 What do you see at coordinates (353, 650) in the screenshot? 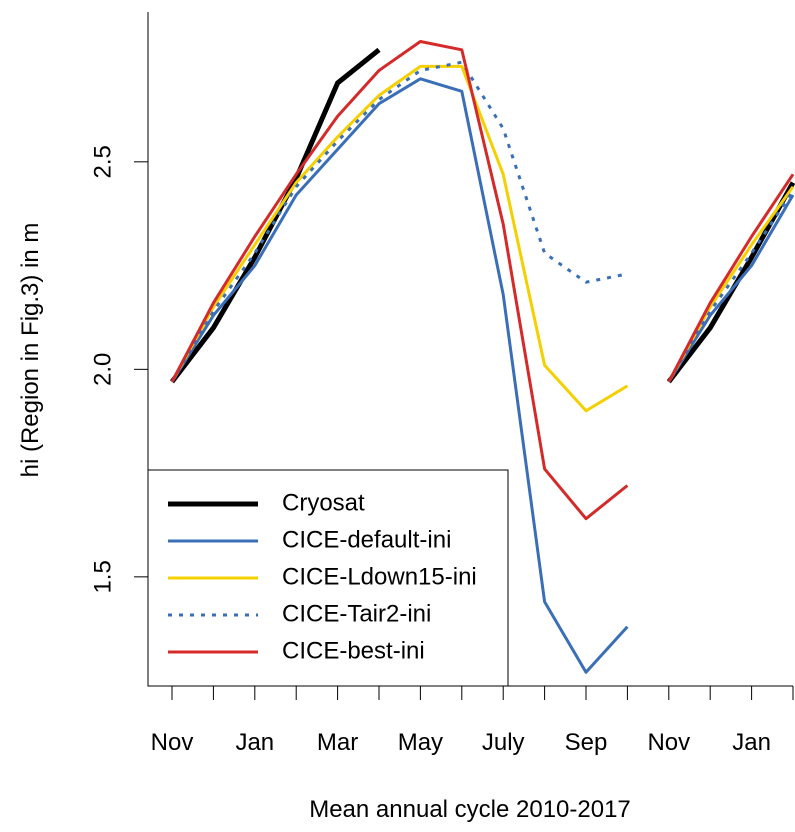
I see `legend-label: CICE-best-ini` at bounding box center [353, 650].